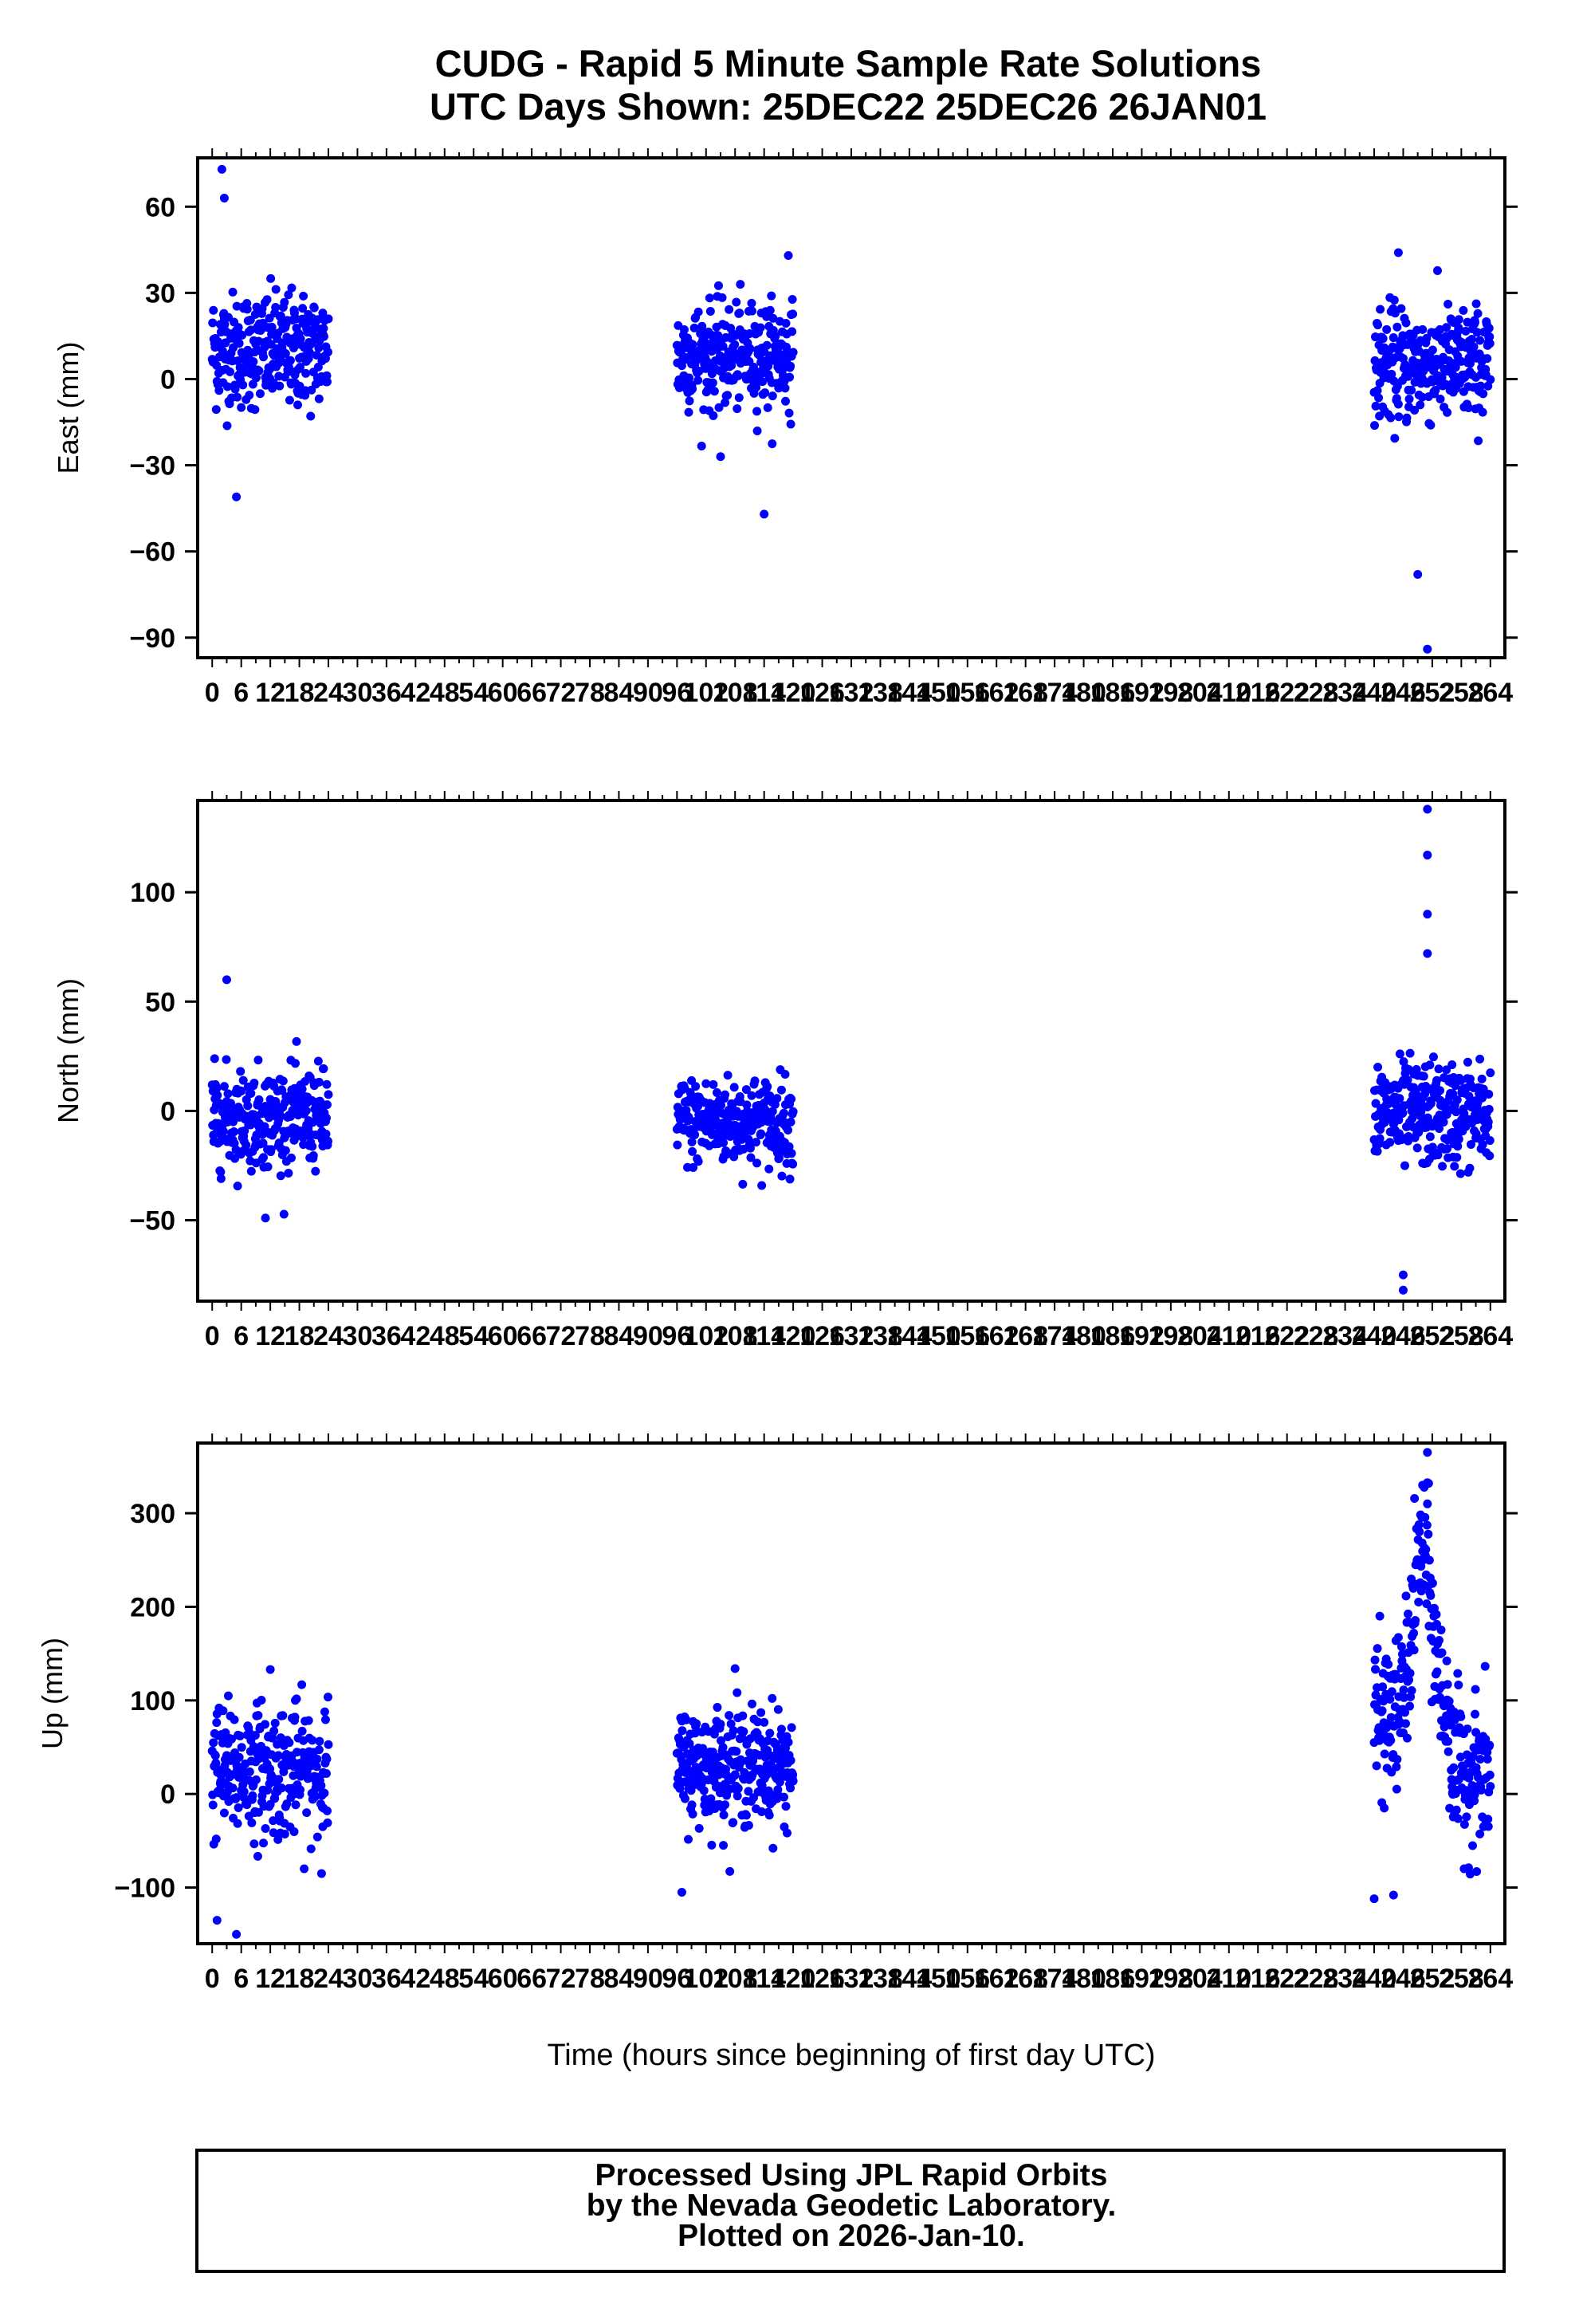  Describe the element at coordinates (532, 1336) in the screenshot. I see `x-tick-label: 66` at that location.